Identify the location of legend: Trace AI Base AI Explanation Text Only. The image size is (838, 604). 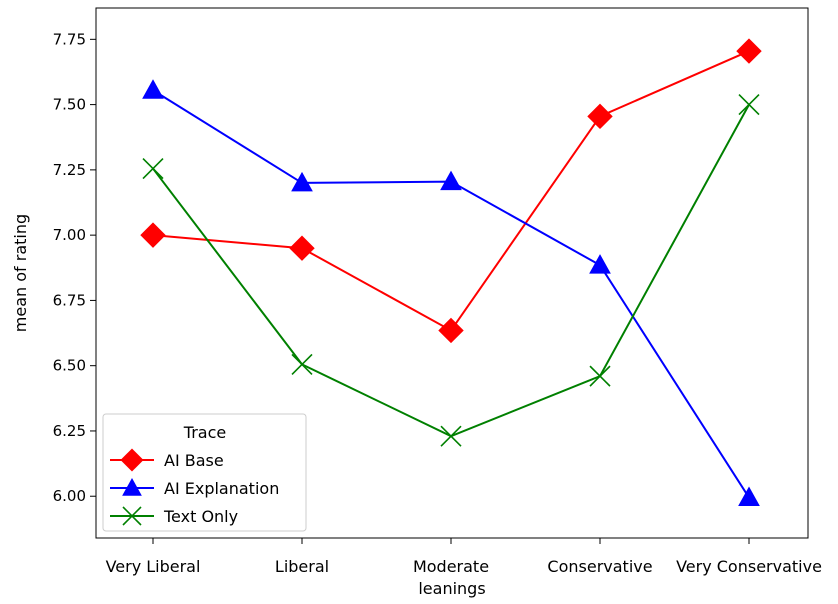
(204, 472).